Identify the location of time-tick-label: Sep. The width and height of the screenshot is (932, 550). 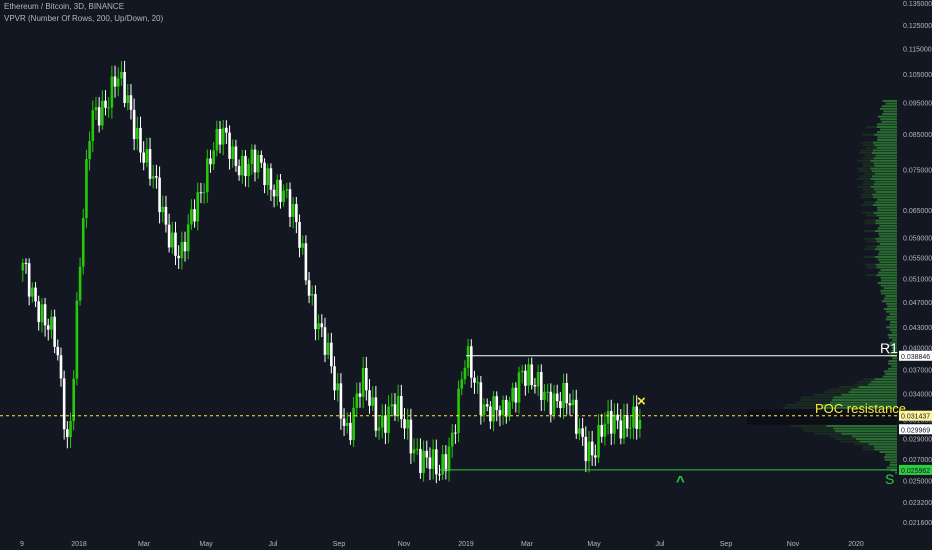
(726, 544).